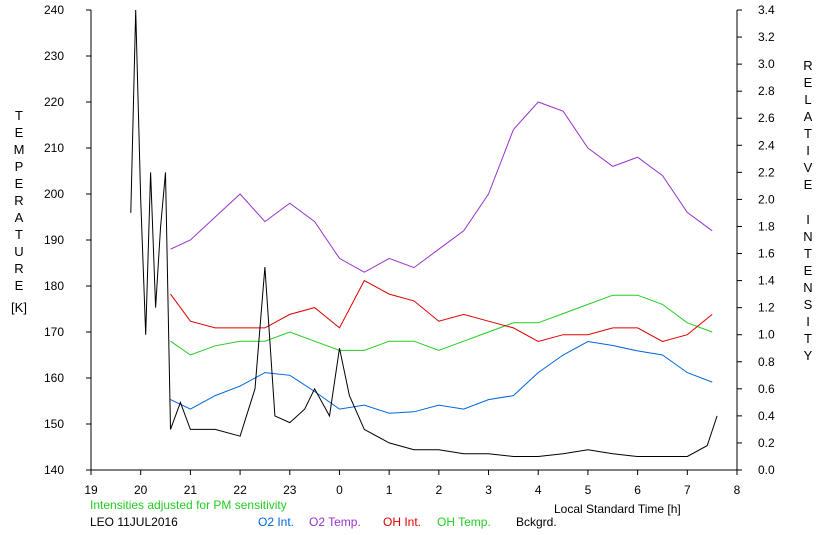  What do you see at coordinates (54, 378) in the screenshot?
I see `left-tick-label: 160` at bounding box center [54, 378].